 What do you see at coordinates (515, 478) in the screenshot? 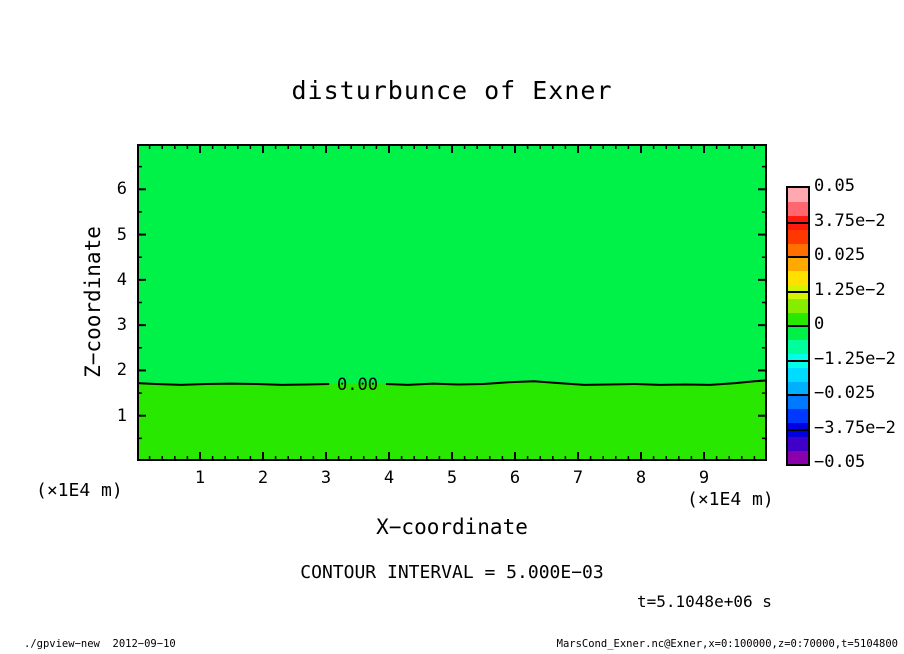
I see `x-tick-label: 6` at bounding box center [515, 478].